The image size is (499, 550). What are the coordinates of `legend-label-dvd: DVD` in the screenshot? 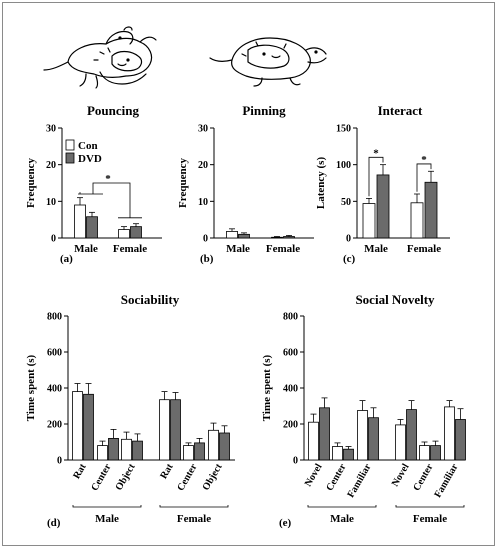 It's located at (90, 159).